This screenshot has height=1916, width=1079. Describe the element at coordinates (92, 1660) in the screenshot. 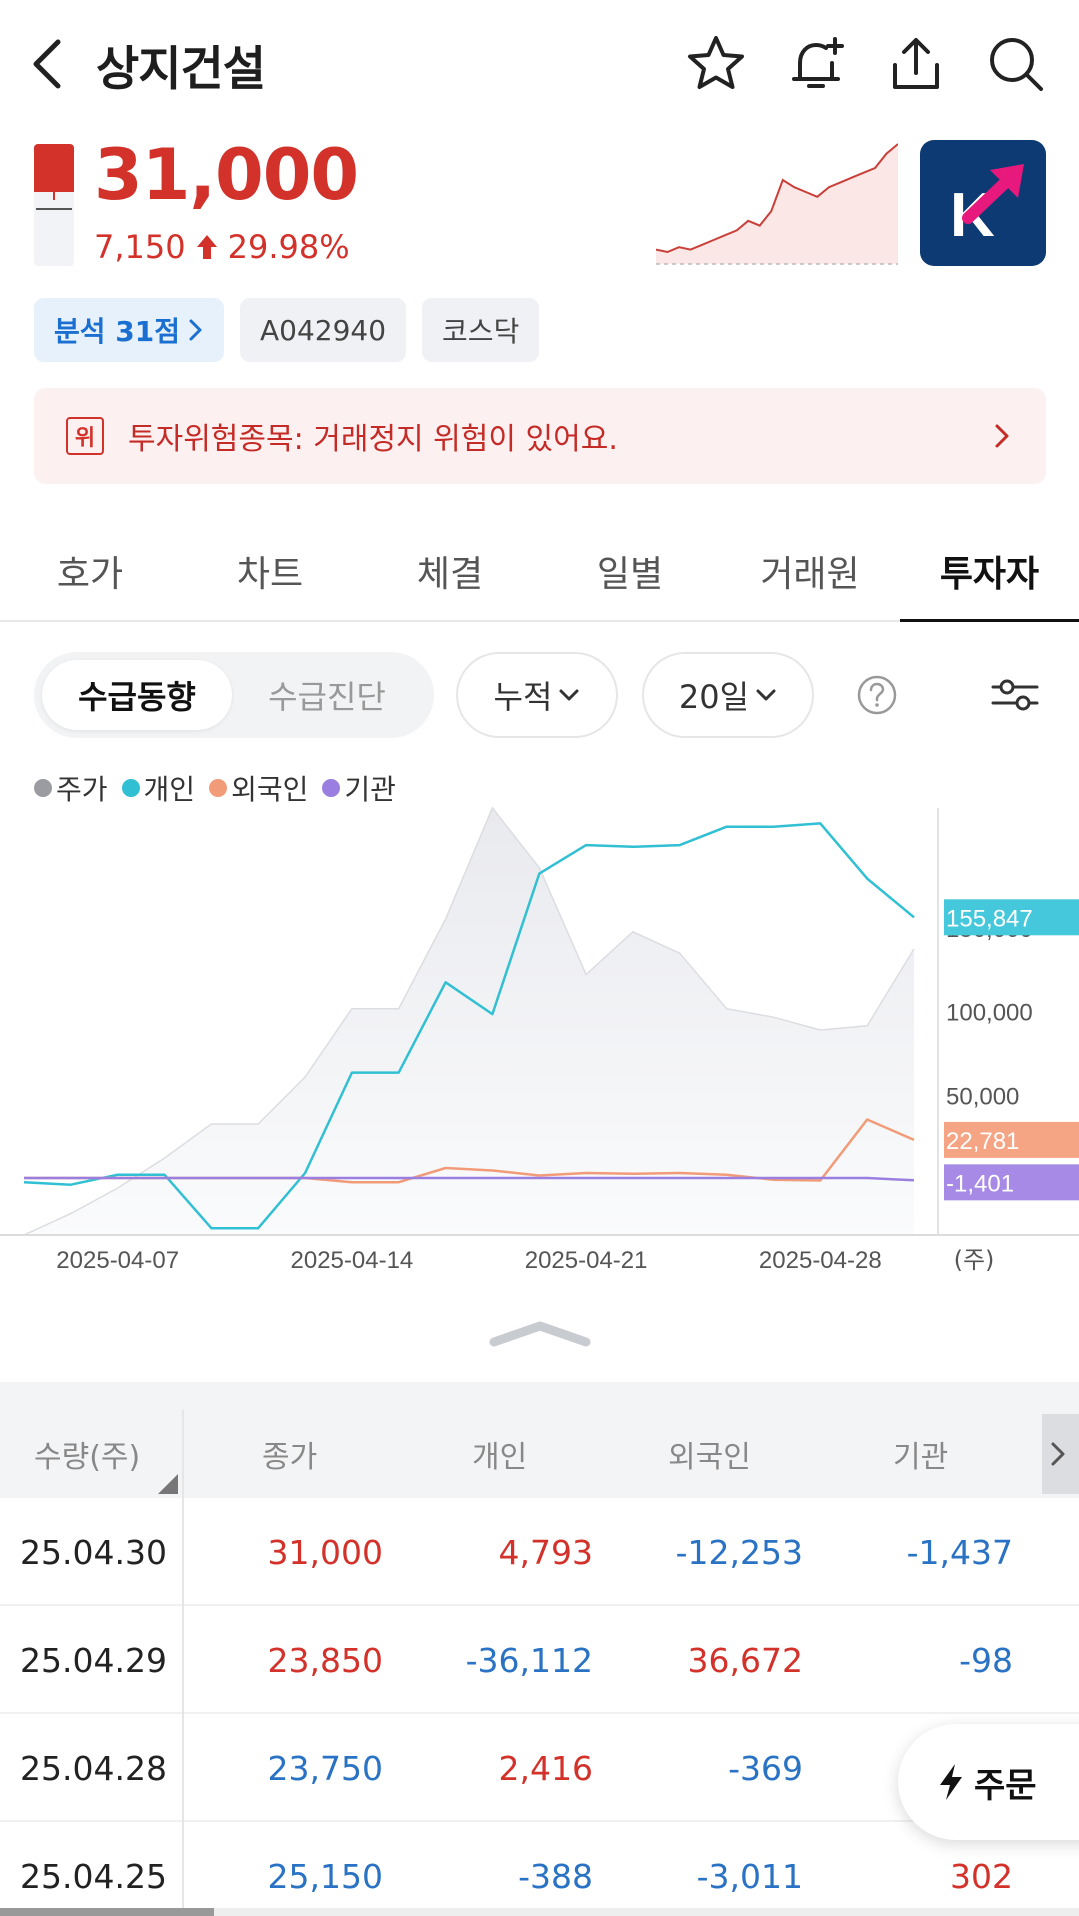

I see `cell-date: 25.04.29` at that location.